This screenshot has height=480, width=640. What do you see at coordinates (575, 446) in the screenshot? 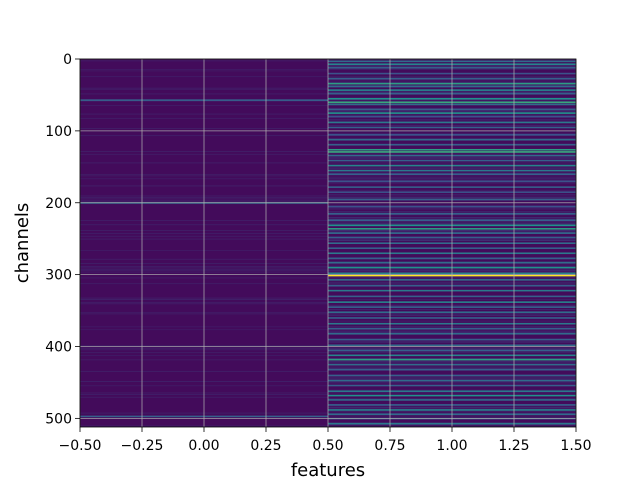
I see `x-tick-label: 1.50` at bounding box center [575, 446].